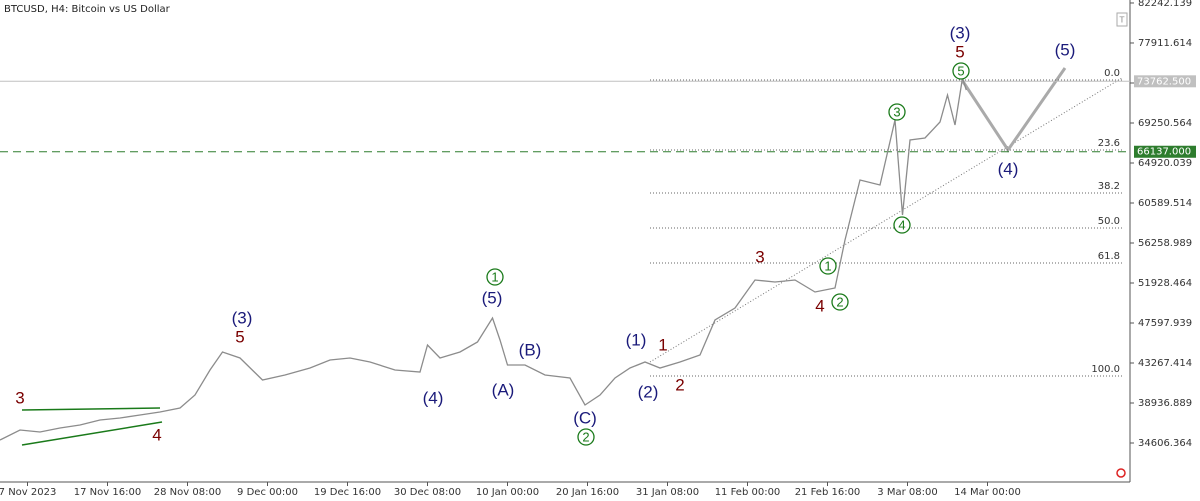 The image size is (1200, 501). What do you see at coordinates (347, 492) in the screenshot?
I see `x-tick-label: 19 Dec 16:00` at bounding box center [347, 492].